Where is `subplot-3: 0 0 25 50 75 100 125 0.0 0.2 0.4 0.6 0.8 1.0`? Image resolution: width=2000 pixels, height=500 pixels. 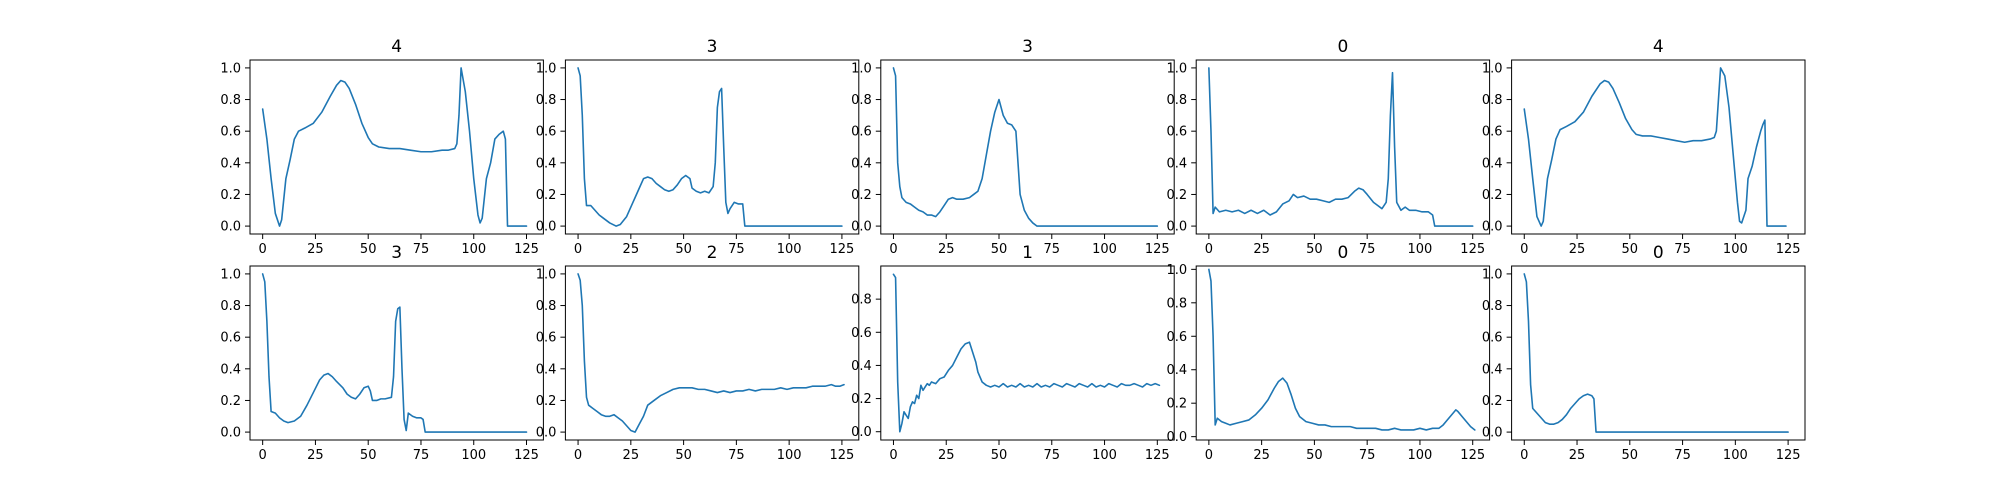
subplot-3: 0 0 25 50 75 100 125 0.0 0.2 0.4 0.6 0.8 1.0 is located at coordinates (1329, 147).